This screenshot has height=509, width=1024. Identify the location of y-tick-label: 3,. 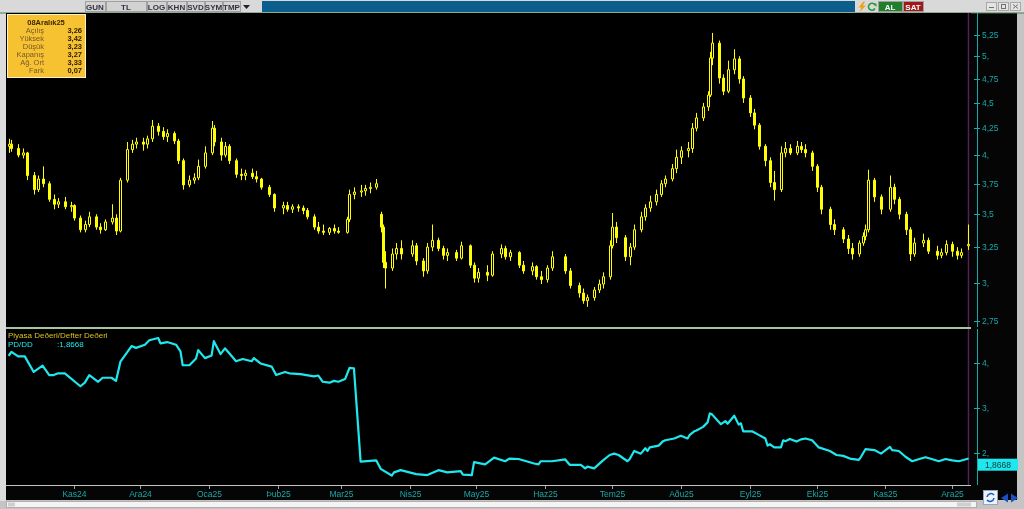
(986, 408).